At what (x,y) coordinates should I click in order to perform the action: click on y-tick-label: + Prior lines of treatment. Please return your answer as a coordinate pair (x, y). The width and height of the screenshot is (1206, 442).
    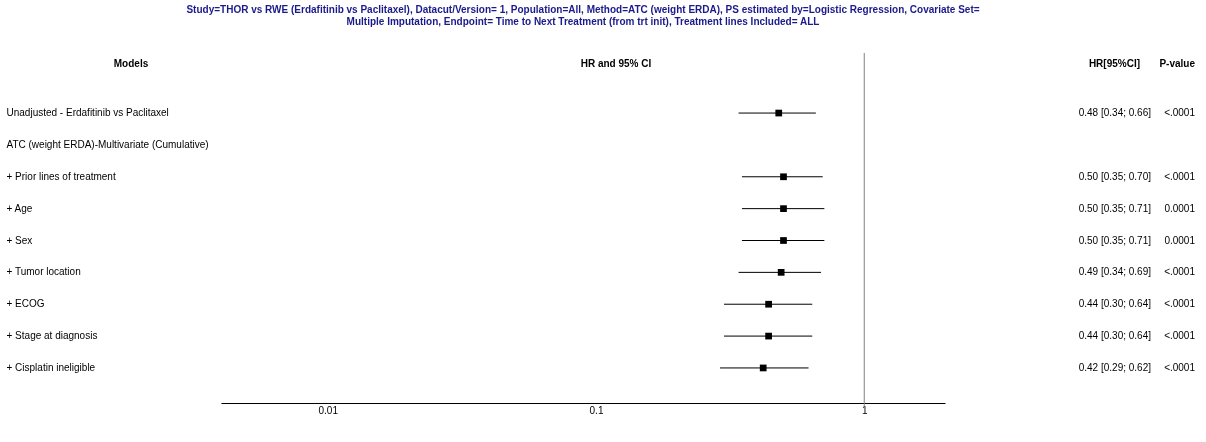
    Looking at the image, I should click on (61, 176).